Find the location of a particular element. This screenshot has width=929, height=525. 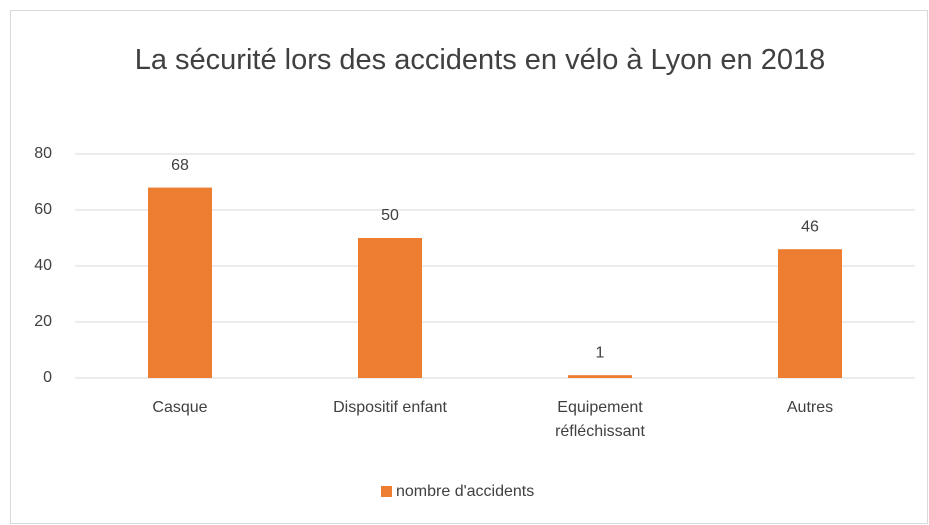

y-tick-label: 20 is located at coordinates (43, 321).